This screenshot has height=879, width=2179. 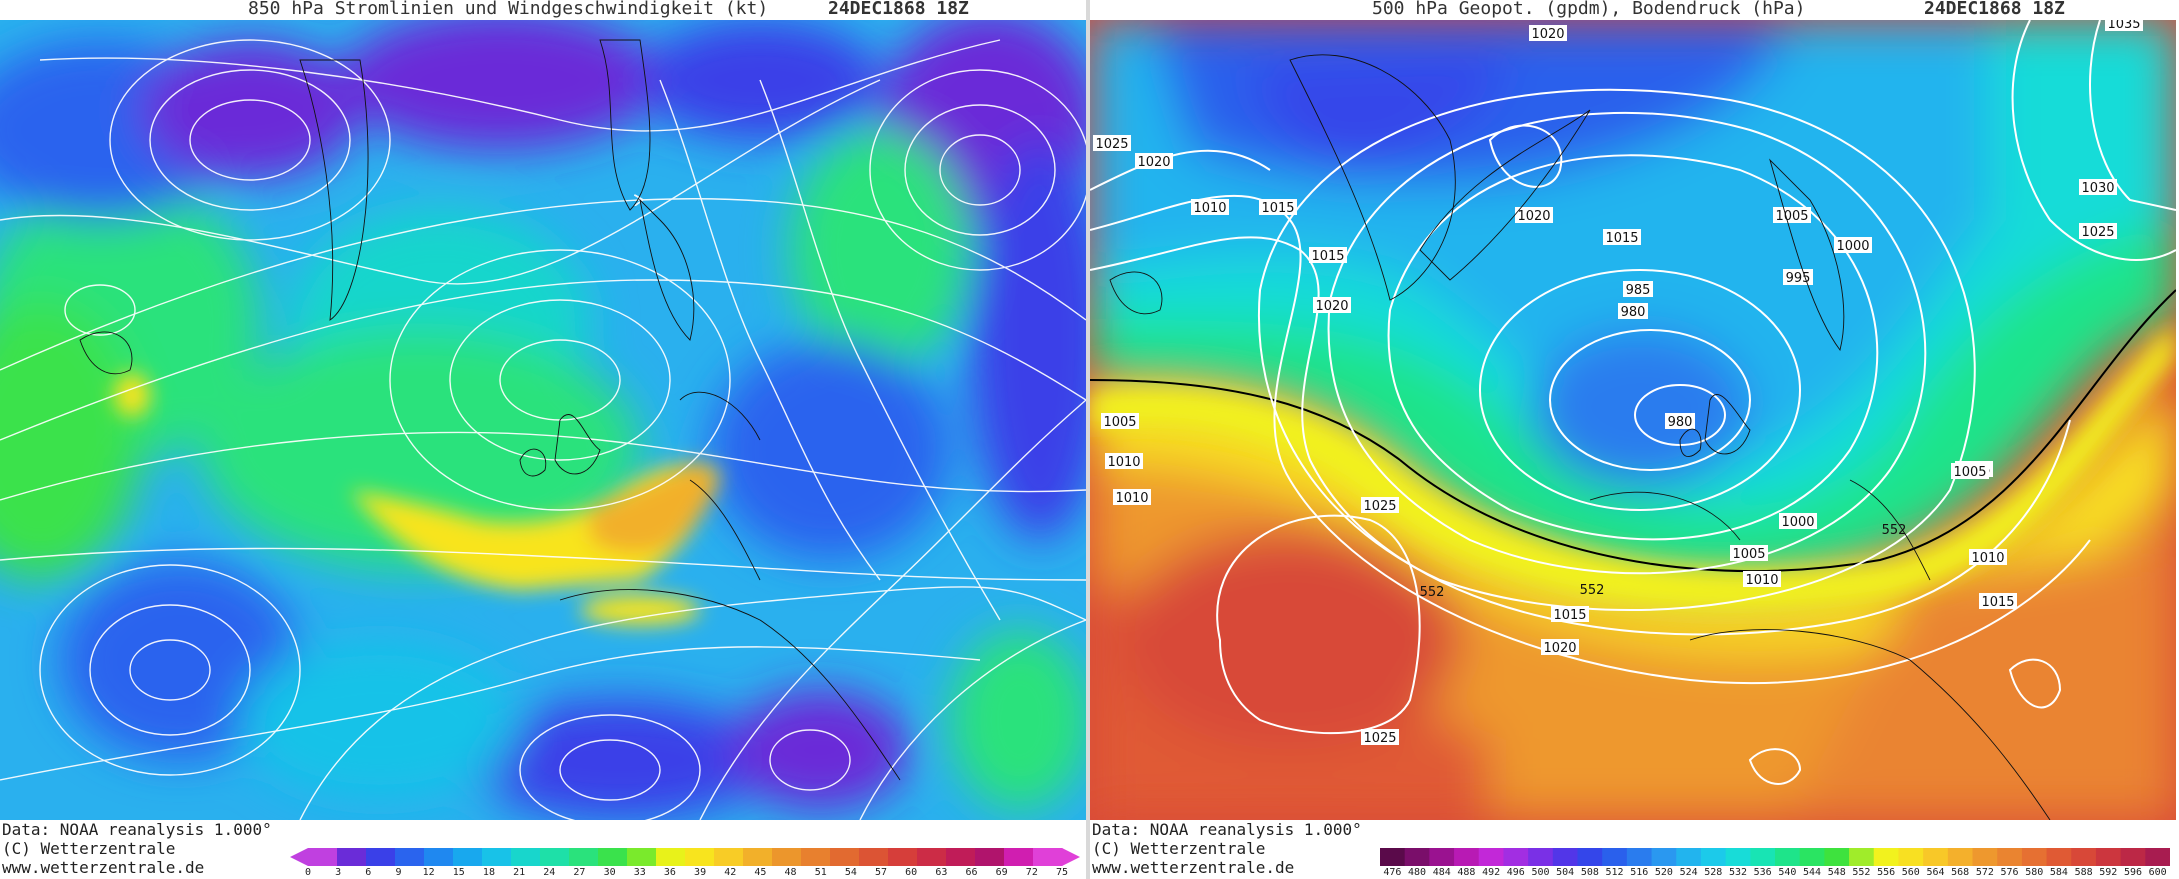 What do you see at coordinates (89, 848) in the screenshot?
I see `streamline-credit-copyright: (C) Wetterzentrale` at bounding box center [89, 848].